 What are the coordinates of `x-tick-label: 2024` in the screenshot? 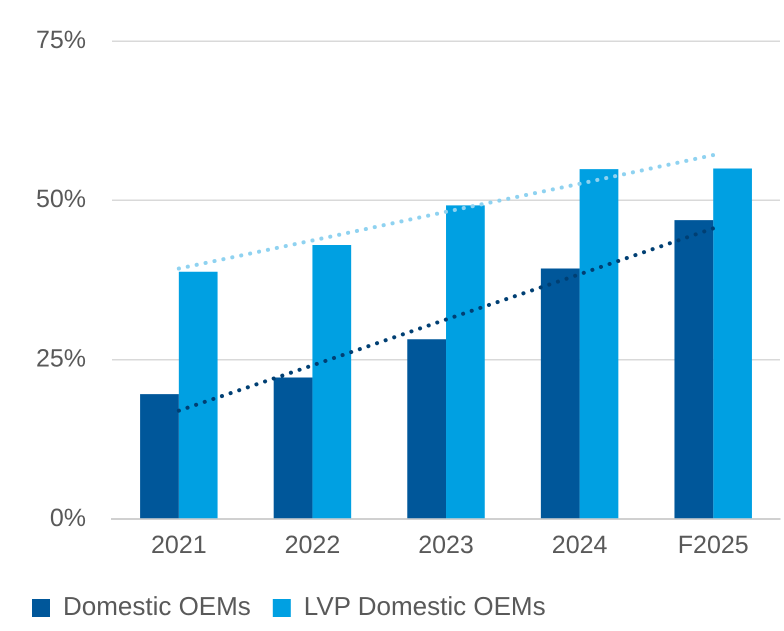 It's located at (580, 544).